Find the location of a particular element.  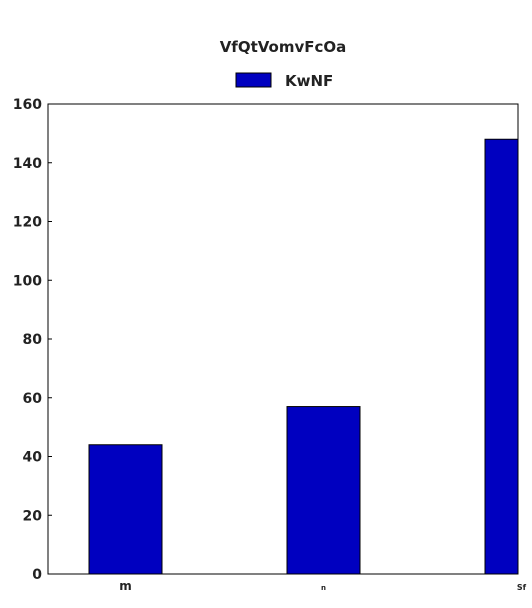

y-axis: 0 20 40 60 80 100 120 140 160 is located at coordinates (32, 340).